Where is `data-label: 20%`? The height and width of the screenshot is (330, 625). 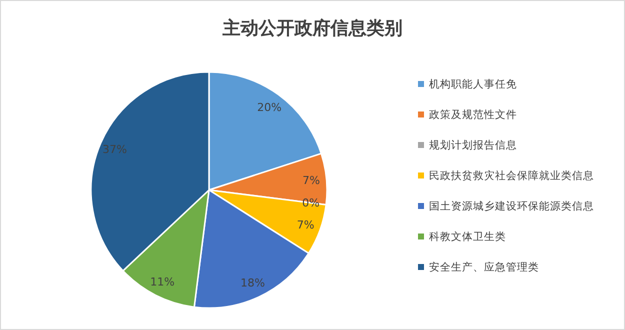 data-label: 20% is located at coordinates (269, 107).